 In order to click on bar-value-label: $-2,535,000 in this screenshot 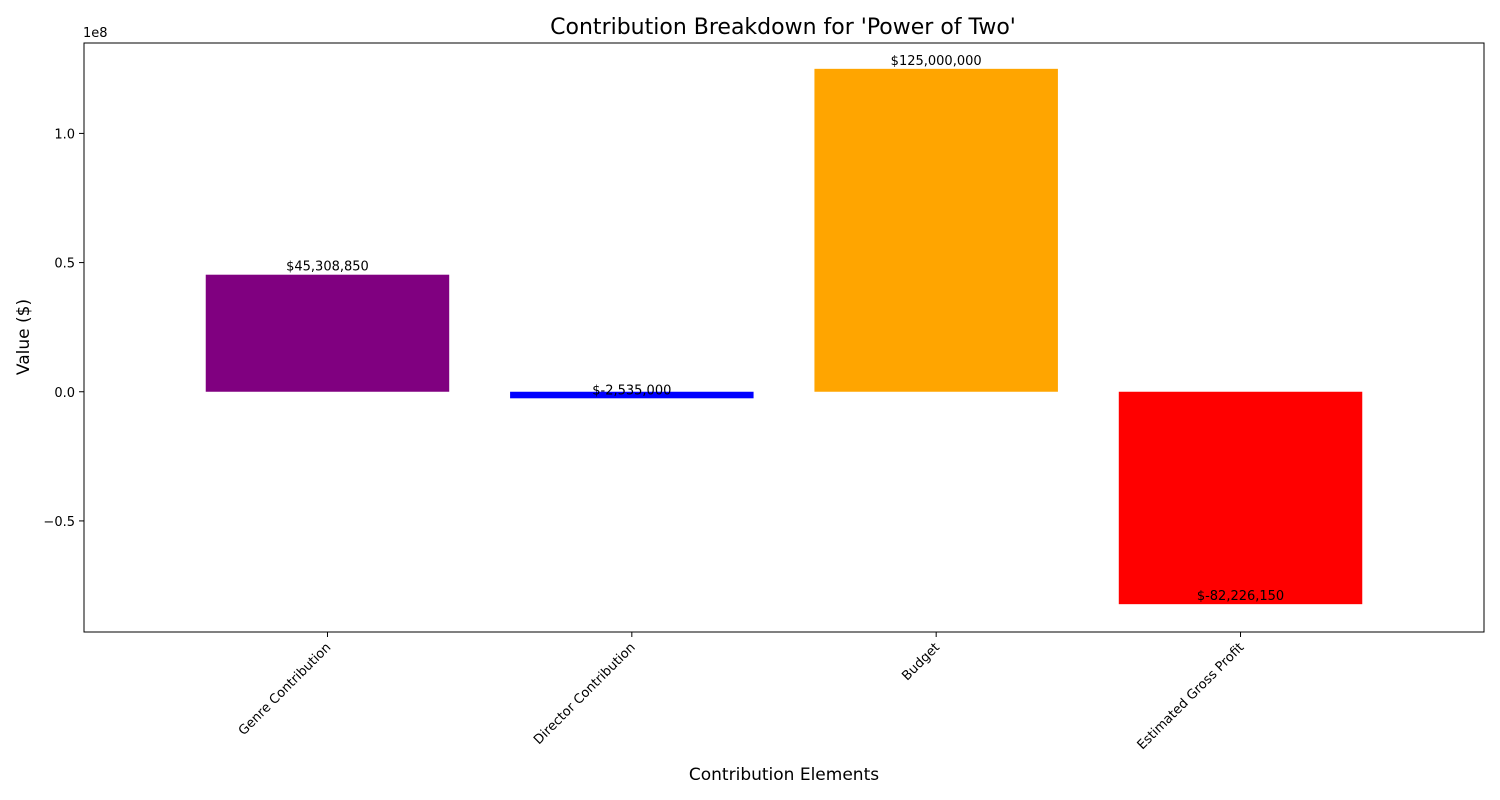, I will do `click(631, 390)`.